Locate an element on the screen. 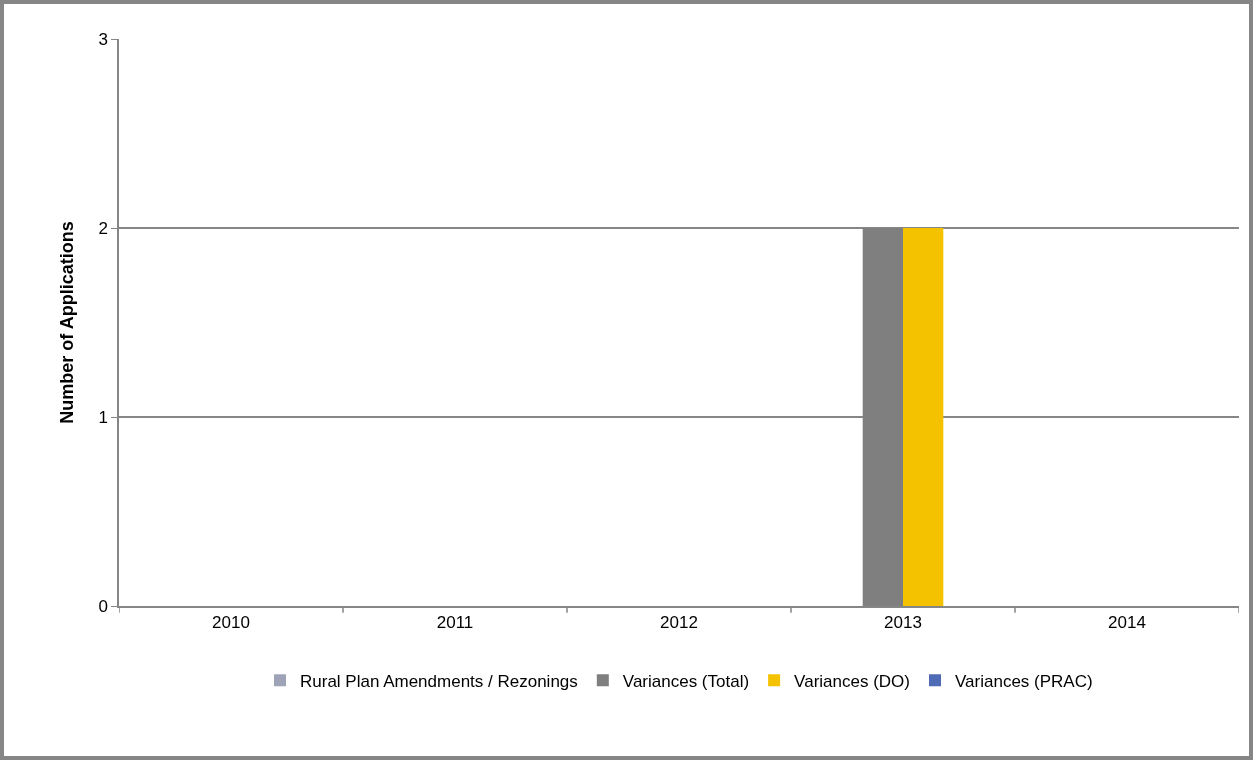 Image resolution: width=1253 pixels, height=760 pixels. legend-label: Rural Plan Amendments / Rezonings is located at coordinates (439, 681).